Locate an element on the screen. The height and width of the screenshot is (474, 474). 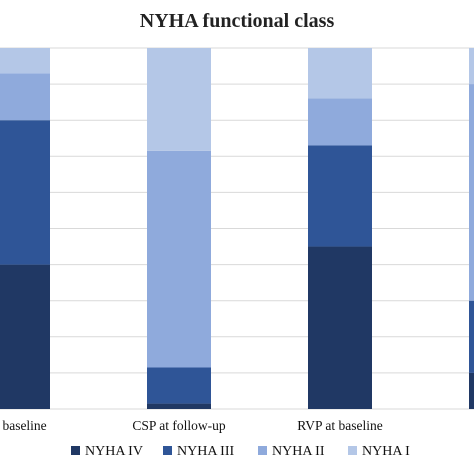
legend: NYHA IV NYHA III NYHA II NYHA I is located at coordinates (240, 451).